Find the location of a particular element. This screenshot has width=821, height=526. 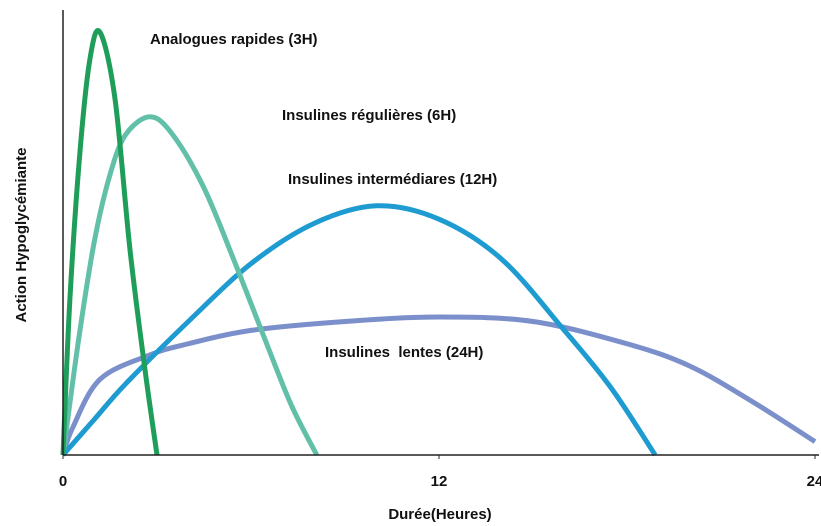

x-tick-label: 24 is located at coordinates (814, 481).